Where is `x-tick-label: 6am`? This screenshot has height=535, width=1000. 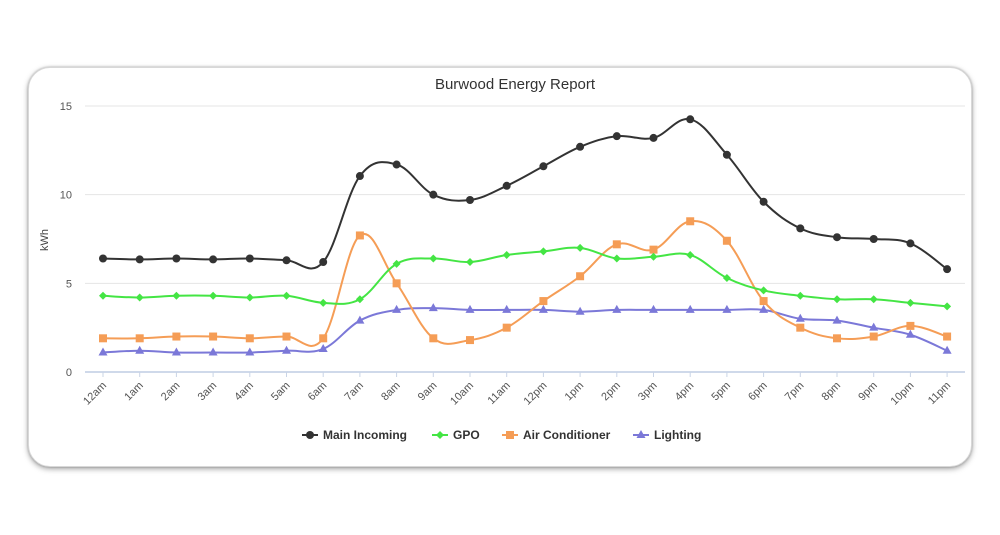 x-tick-label: 6am is located at coordinates (318, 392).